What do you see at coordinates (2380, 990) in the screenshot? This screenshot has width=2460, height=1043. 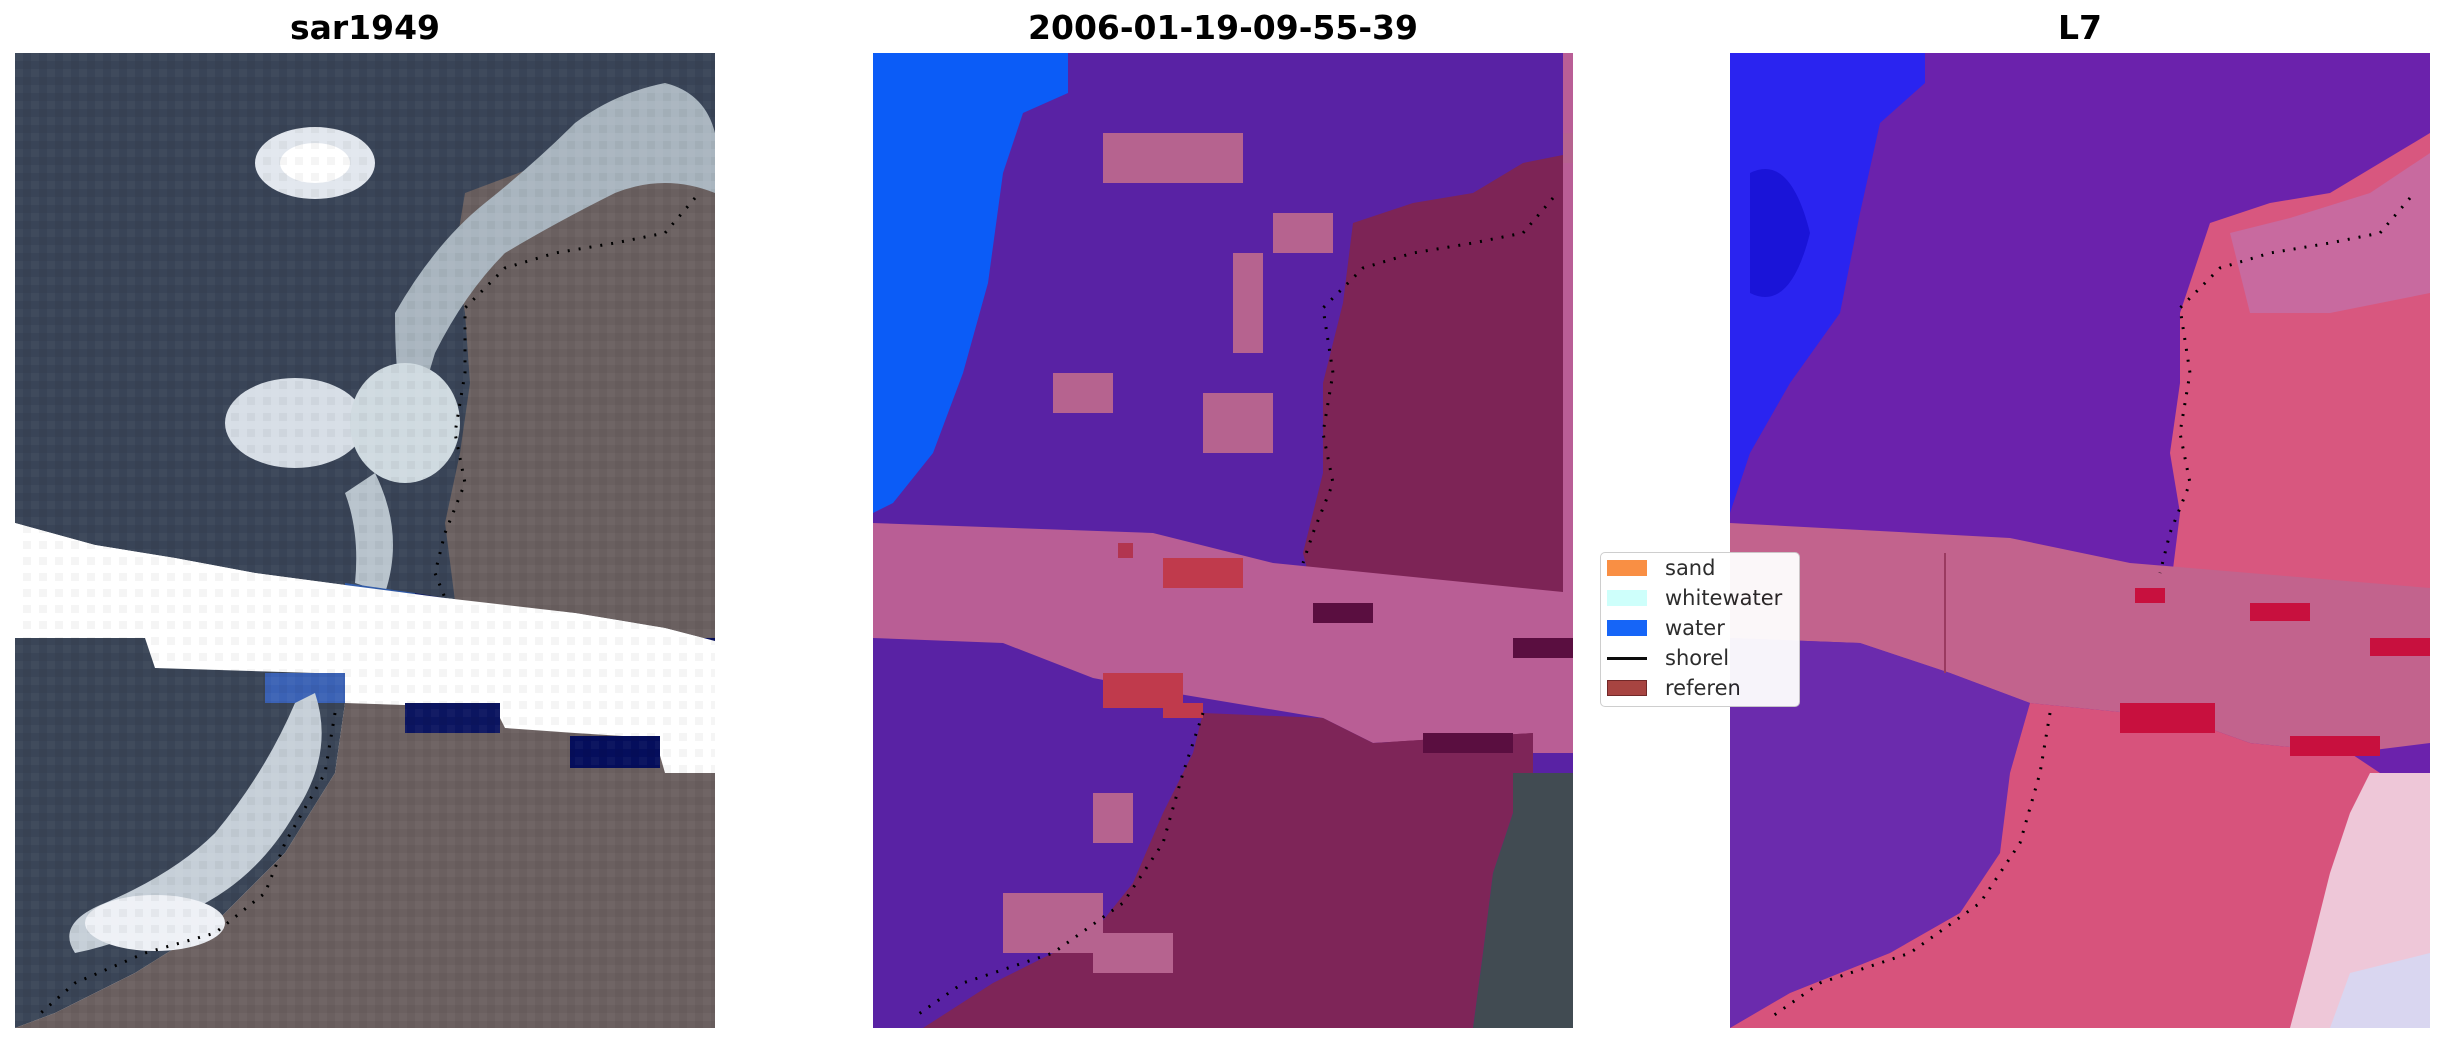 I see `bright-area` at bounding box center [2380, 990].